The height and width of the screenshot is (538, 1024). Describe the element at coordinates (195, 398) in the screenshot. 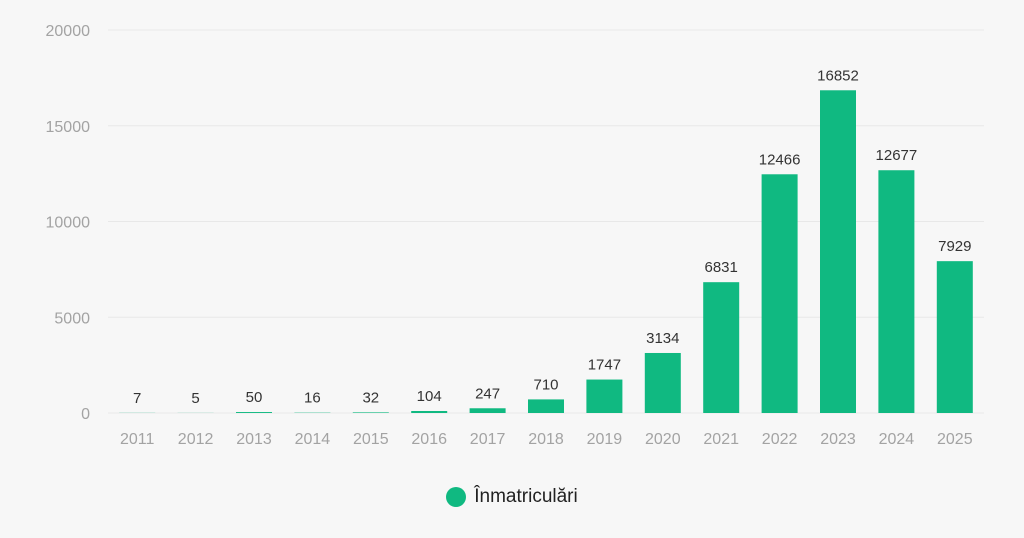

I see `data-label: 5` at that location.